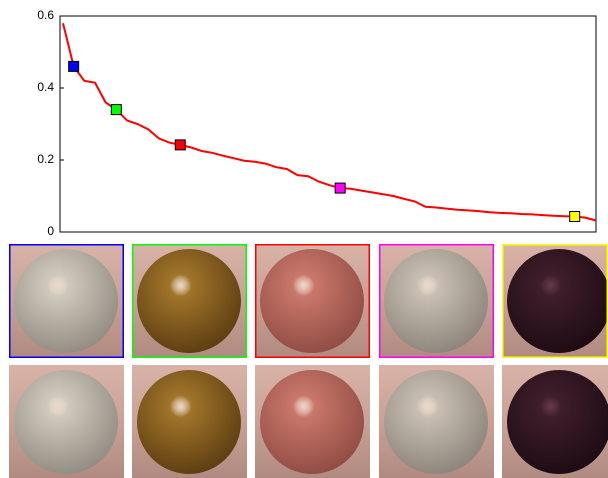  Describe the element at coordinates (45, 87) in the screenshot. I see `y-tick-label: 0.4` at that location.